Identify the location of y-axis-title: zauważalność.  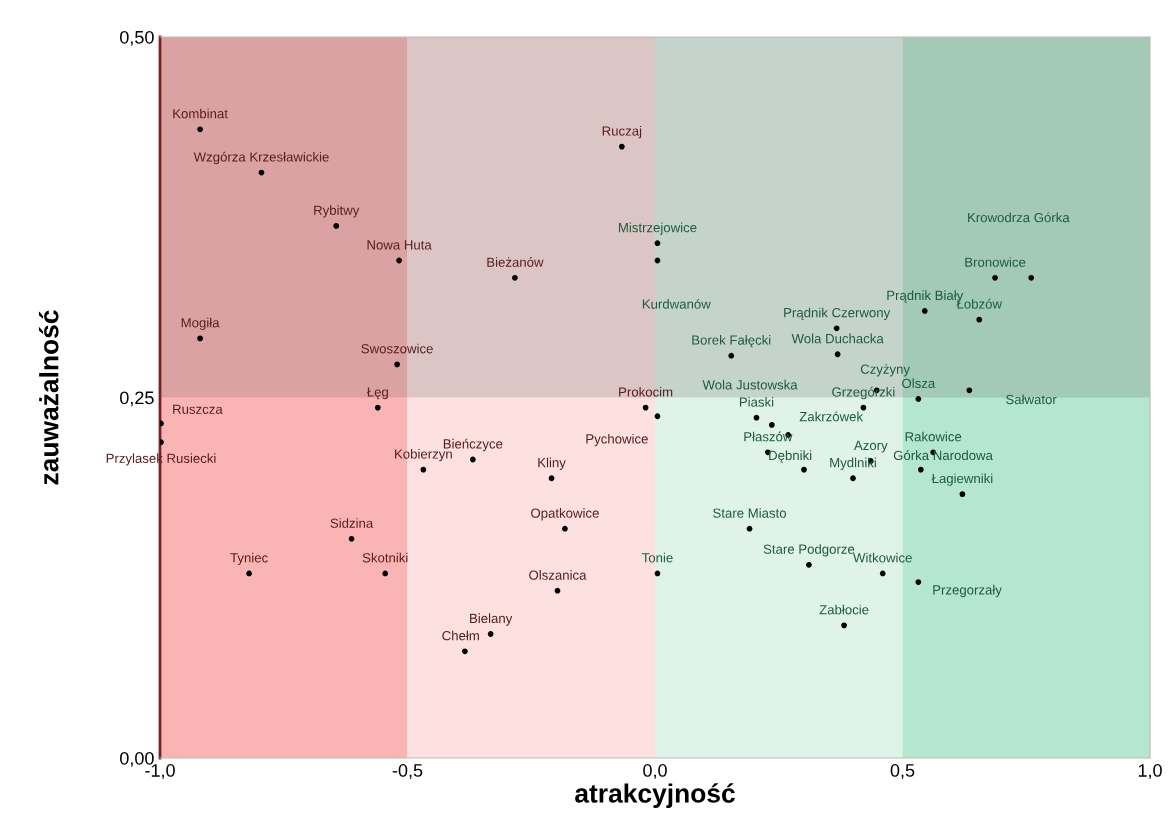
(48, 397).